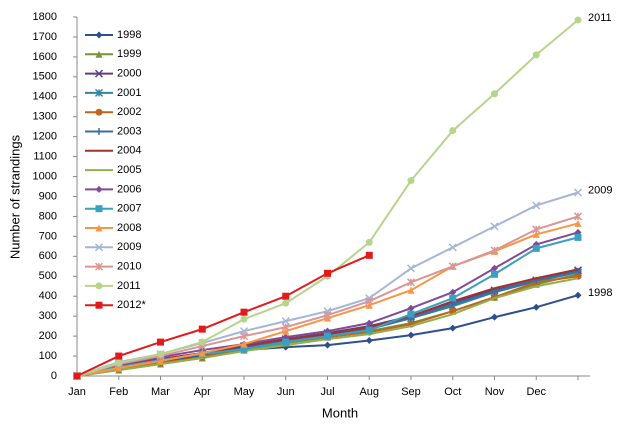 This screenshot has height=430, width=632. I want to click on legend-label: 2006, so click(129, 189).